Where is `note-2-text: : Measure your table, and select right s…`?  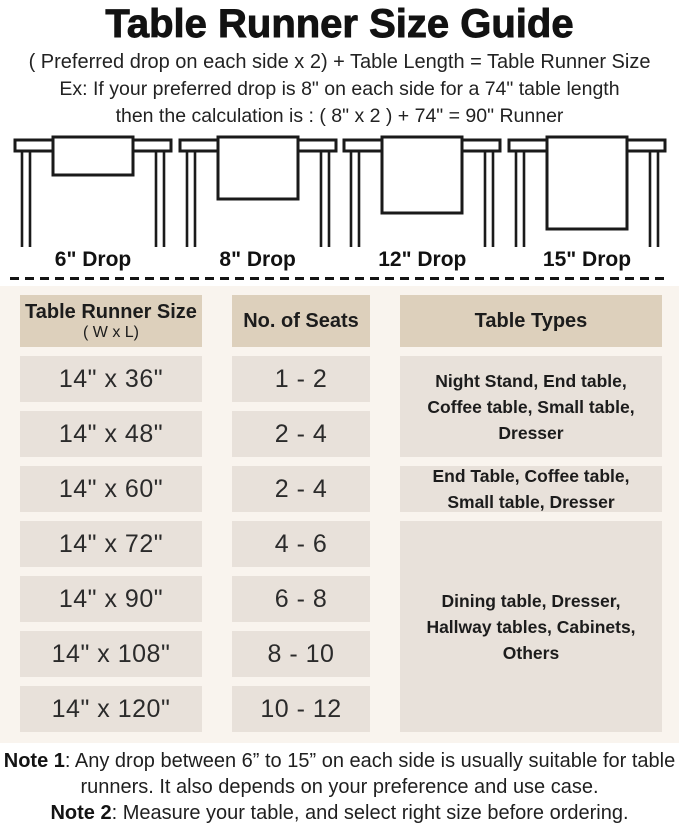
note-2-text: : Measure your table, and select right s… is located at coordinates (370, 813).